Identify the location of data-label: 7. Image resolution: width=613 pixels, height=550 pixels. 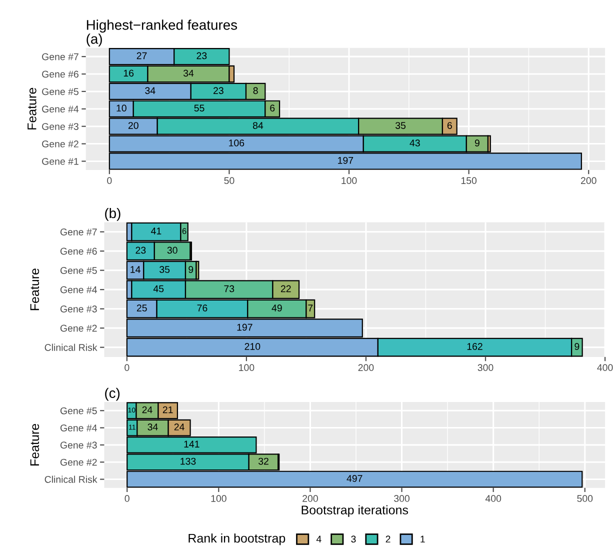
(310, 308).